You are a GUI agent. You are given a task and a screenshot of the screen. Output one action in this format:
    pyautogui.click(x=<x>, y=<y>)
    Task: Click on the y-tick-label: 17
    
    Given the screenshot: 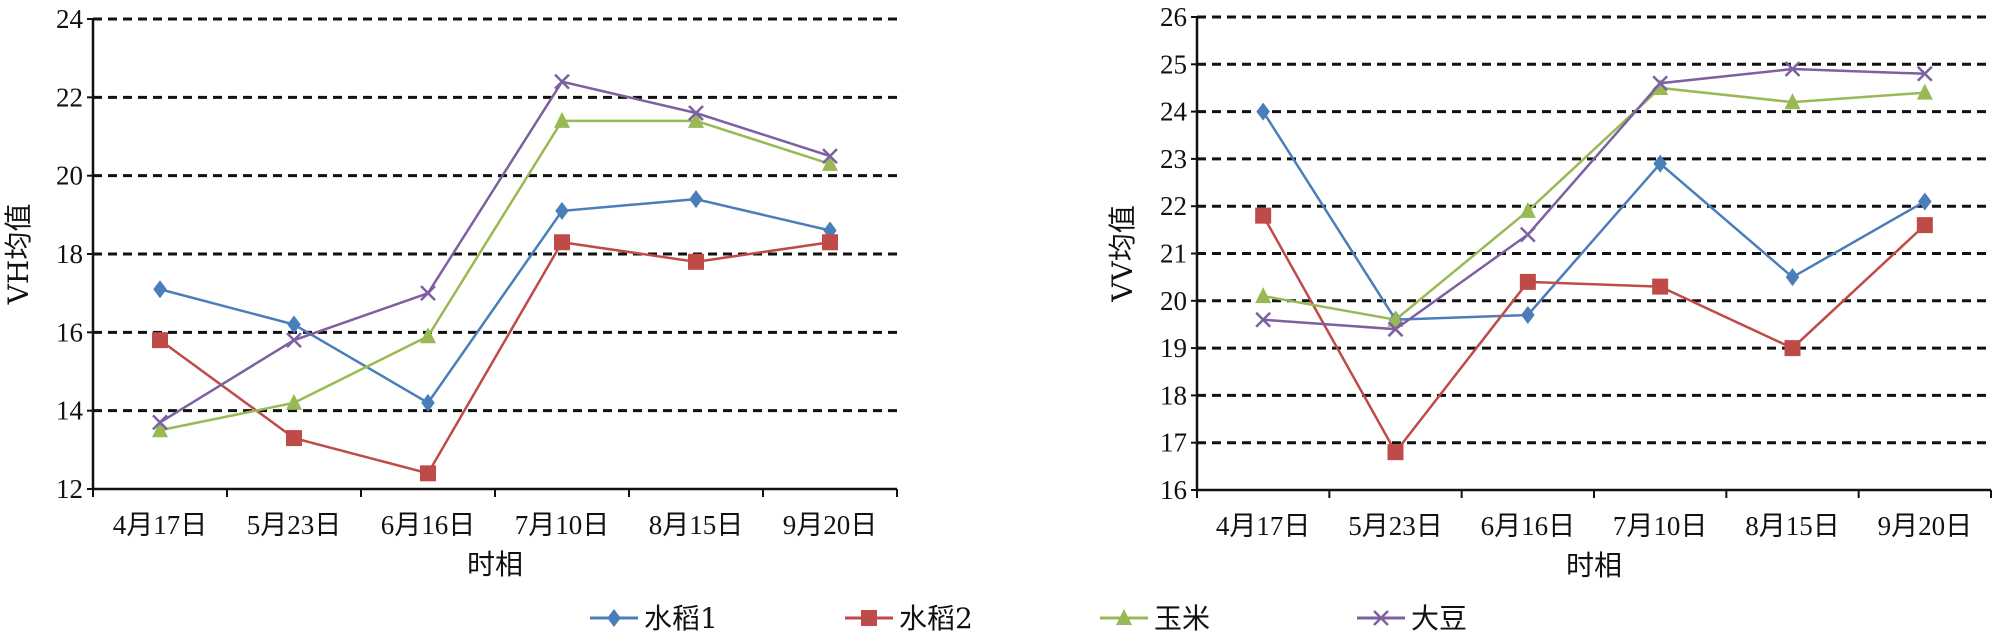 What is the action you would take?
    pyautogui.click(x=1173, y=443)
    